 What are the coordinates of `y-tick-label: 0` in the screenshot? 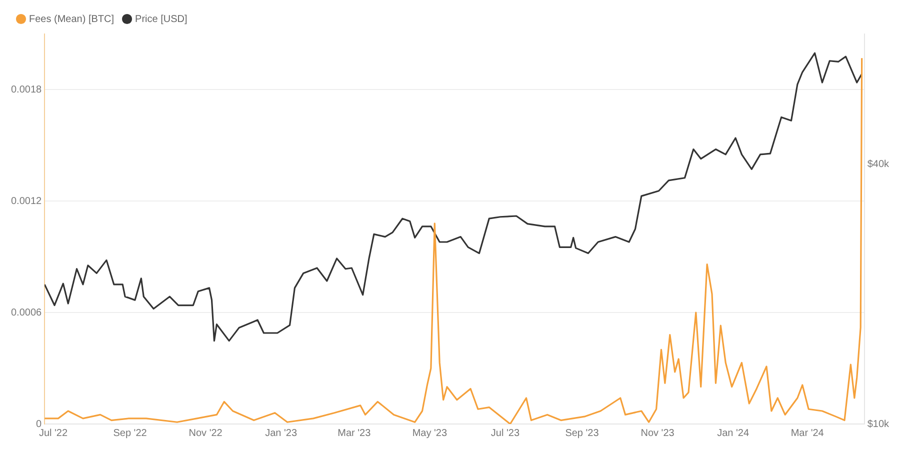 It's located at (39, 424).